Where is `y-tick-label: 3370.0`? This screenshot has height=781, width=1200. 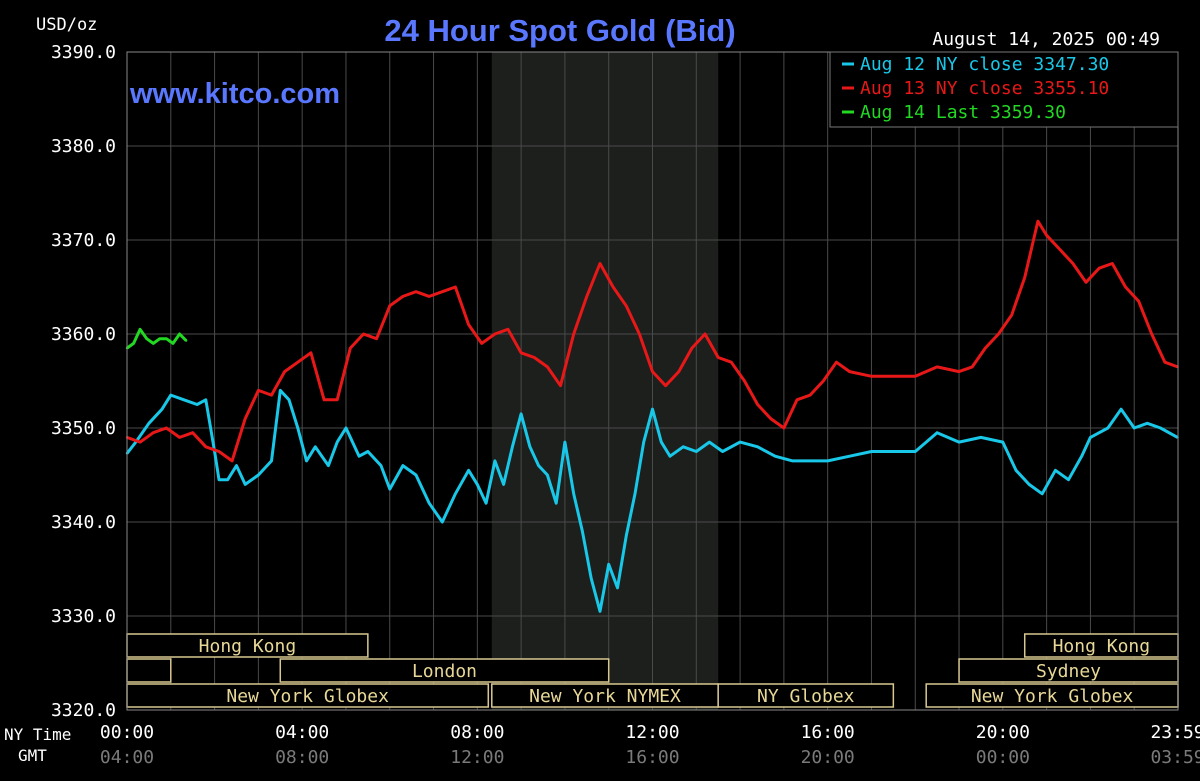
y-tick-label: 3370.0 is located at coordinates (83, 240).